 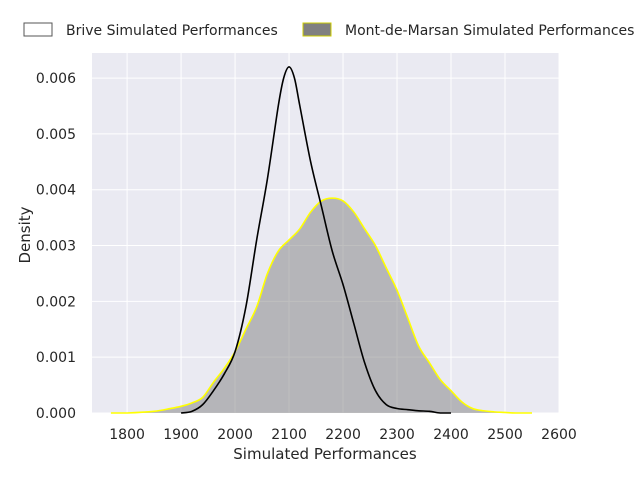 What do you see at coordinates (181, 435) in the screenshot?
I see `x-tick-label: 1900` at bounding box center [181, 435].